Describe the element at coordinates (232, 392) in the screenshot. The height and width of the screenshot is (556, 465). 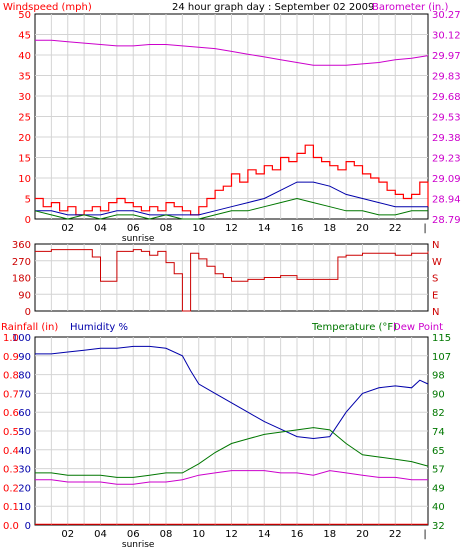
I see `humidity-line` at that location.